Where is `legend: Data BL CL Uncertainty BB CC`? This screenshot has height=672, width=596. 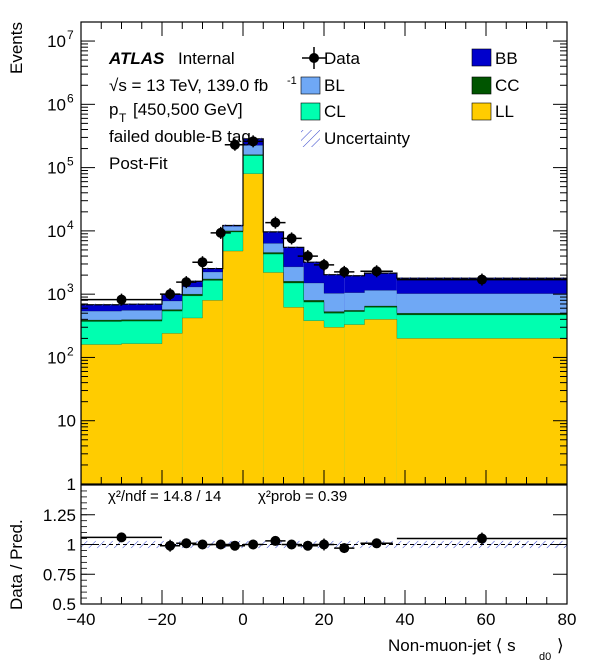
legend: Data BL CL Uncertainty BB CC is located at coordinates (410, 97).